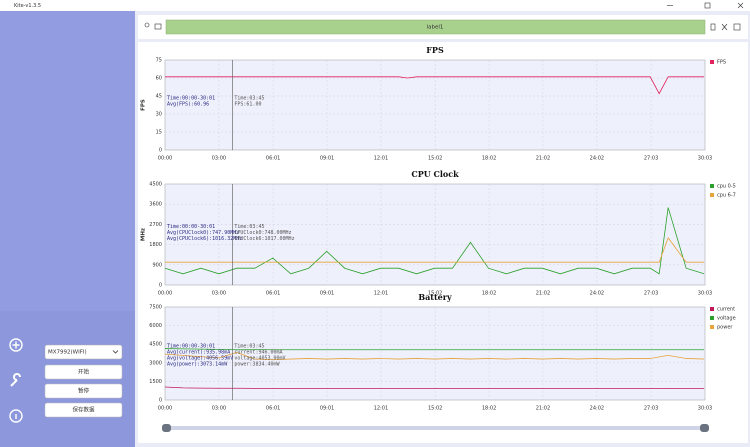  I want to click on y-tick-label: 15, so click(159, 133).